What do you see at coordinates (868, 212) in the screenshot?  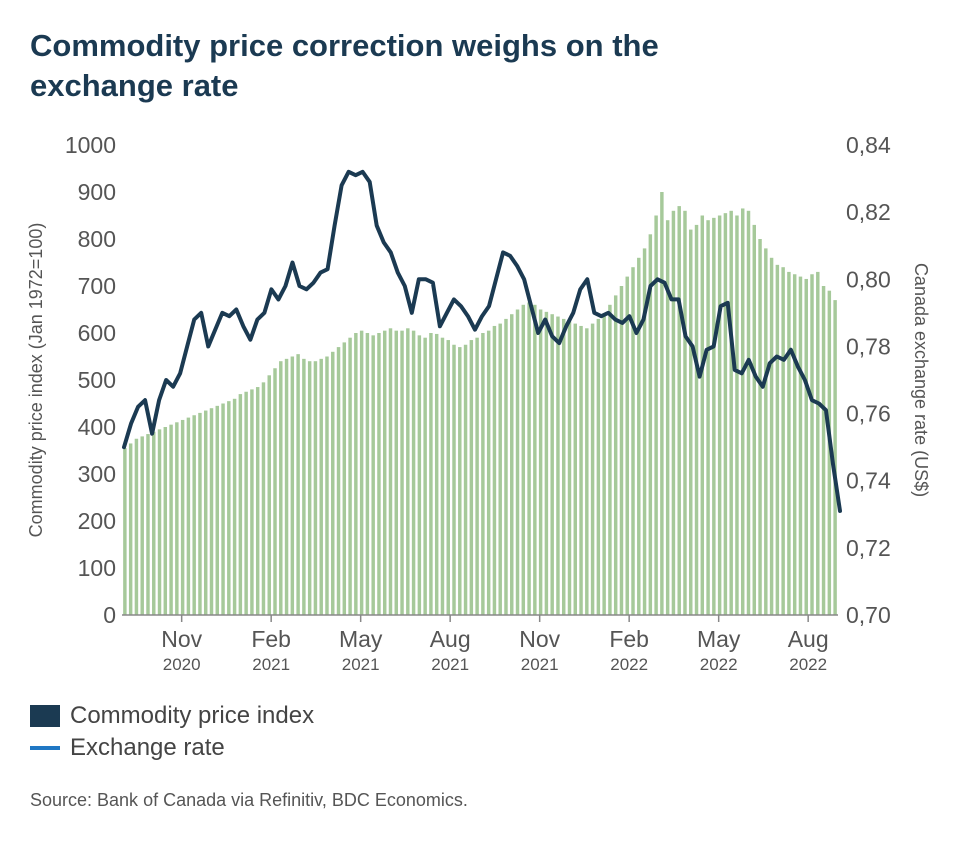 I see `right-tick-label: 0,82` at bounding box center [868, 212].